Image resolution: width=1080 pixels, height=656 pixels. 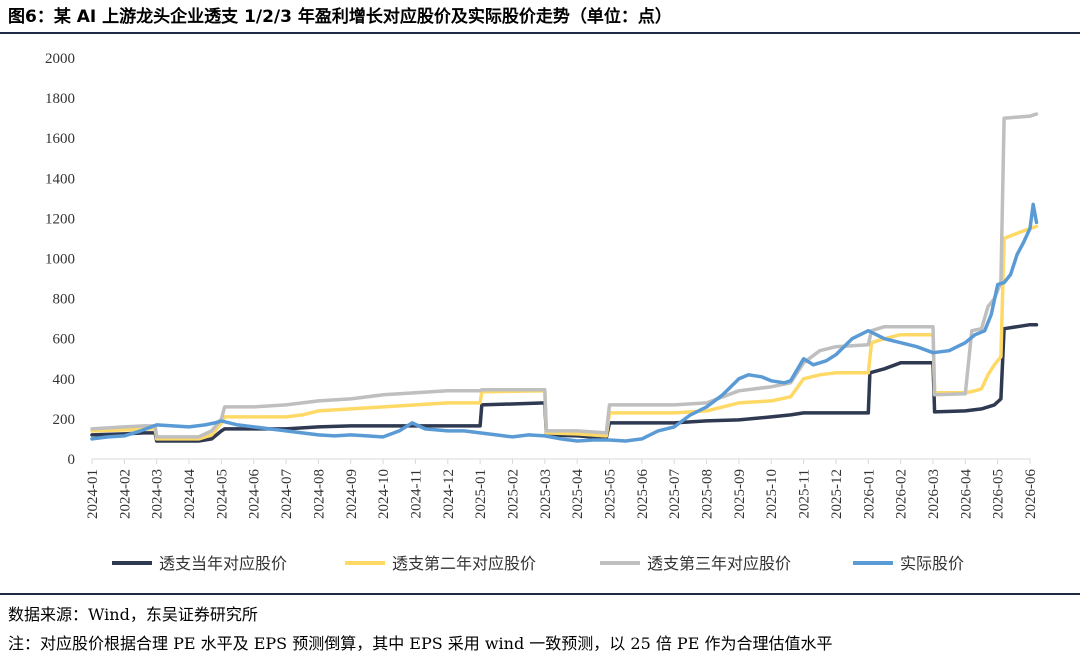 I want to click on x-tick-label: 2025-12, so click(x=837, y=494).